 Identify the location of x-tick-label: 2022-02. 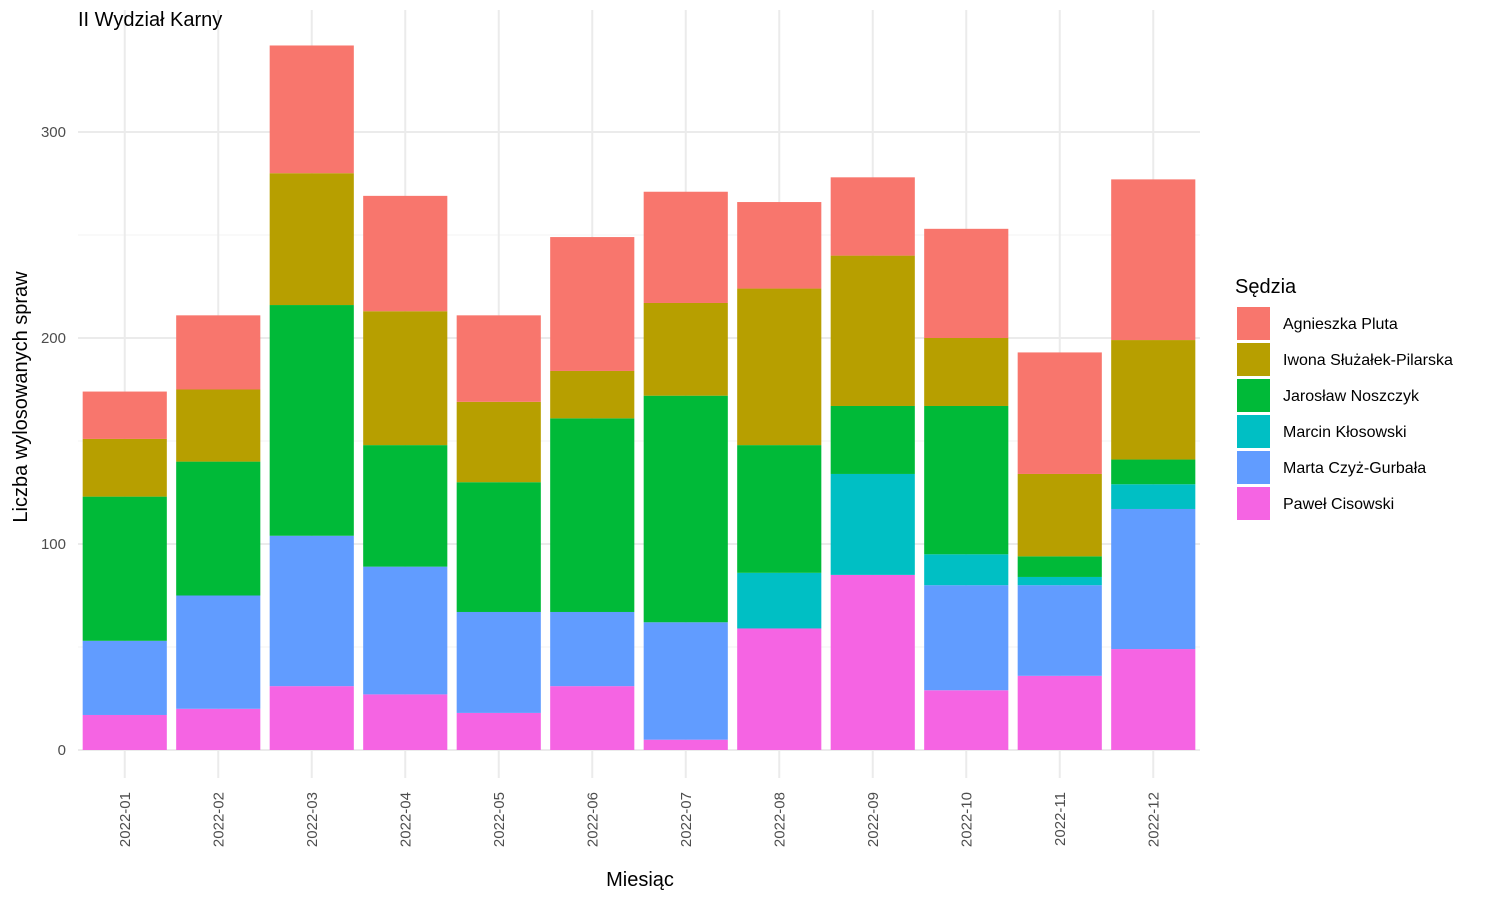
(218, 819).